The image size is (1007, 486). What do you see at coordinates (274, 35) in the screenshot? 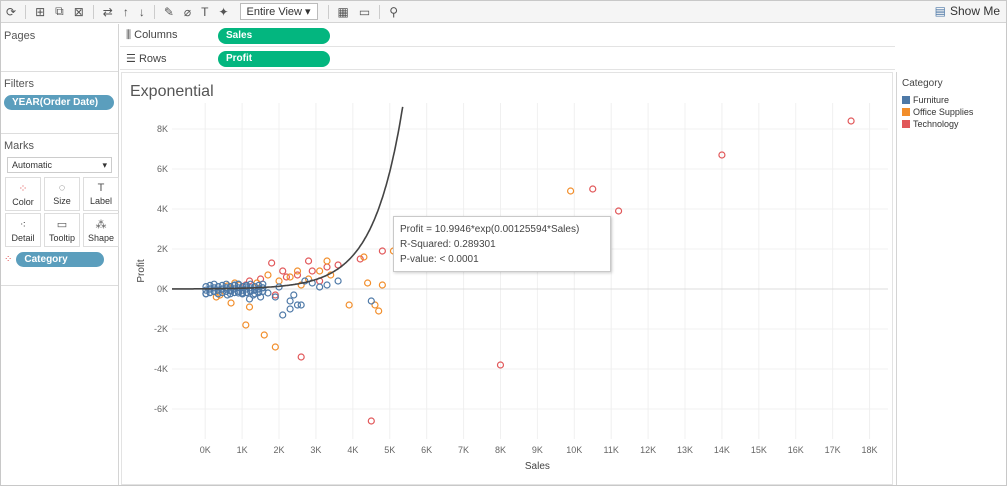
I see `columns-pill: Sales` at bounding box center [274, 35].